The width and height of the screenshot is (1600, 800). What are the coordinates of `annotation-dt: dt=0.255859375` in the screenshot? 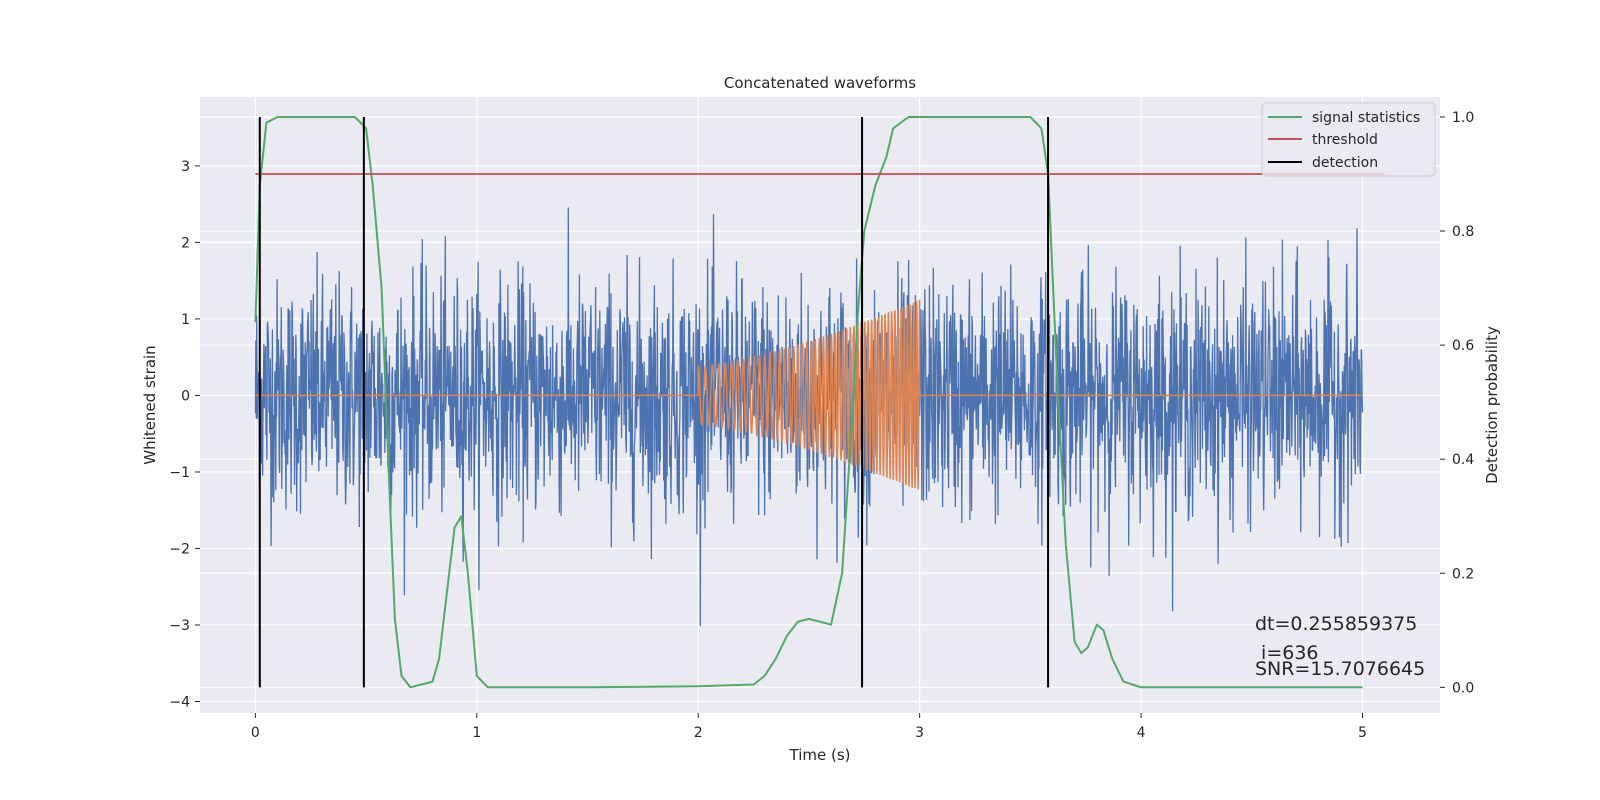 It's located at (1336, 624).